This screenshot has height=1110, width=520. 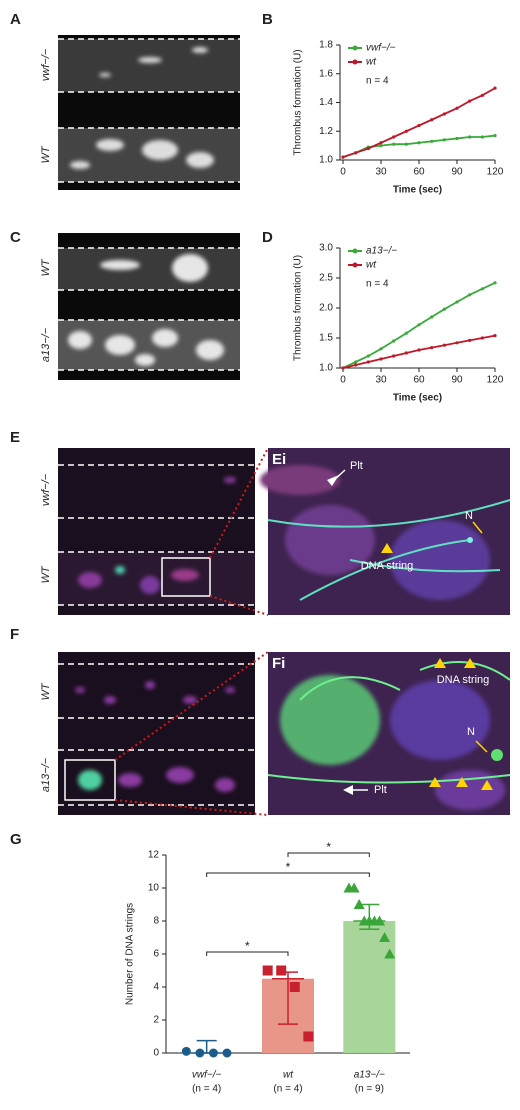 What do you see at coordinates (156, 987) in the screenshot?
I see `y-tick-label: 4` at bounding box center [156, 987].